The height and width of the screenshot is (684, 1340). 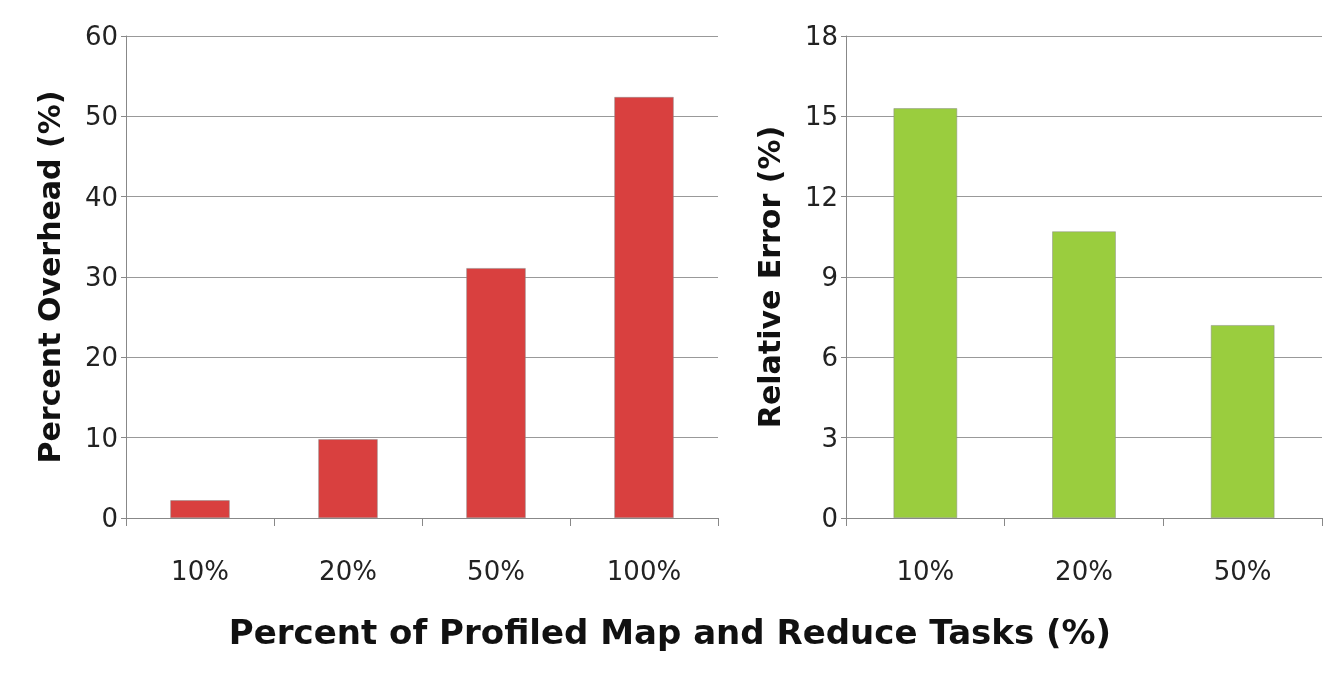 I want to click on y-axis-title: Relative Error (%), so click(x=769, y=277).